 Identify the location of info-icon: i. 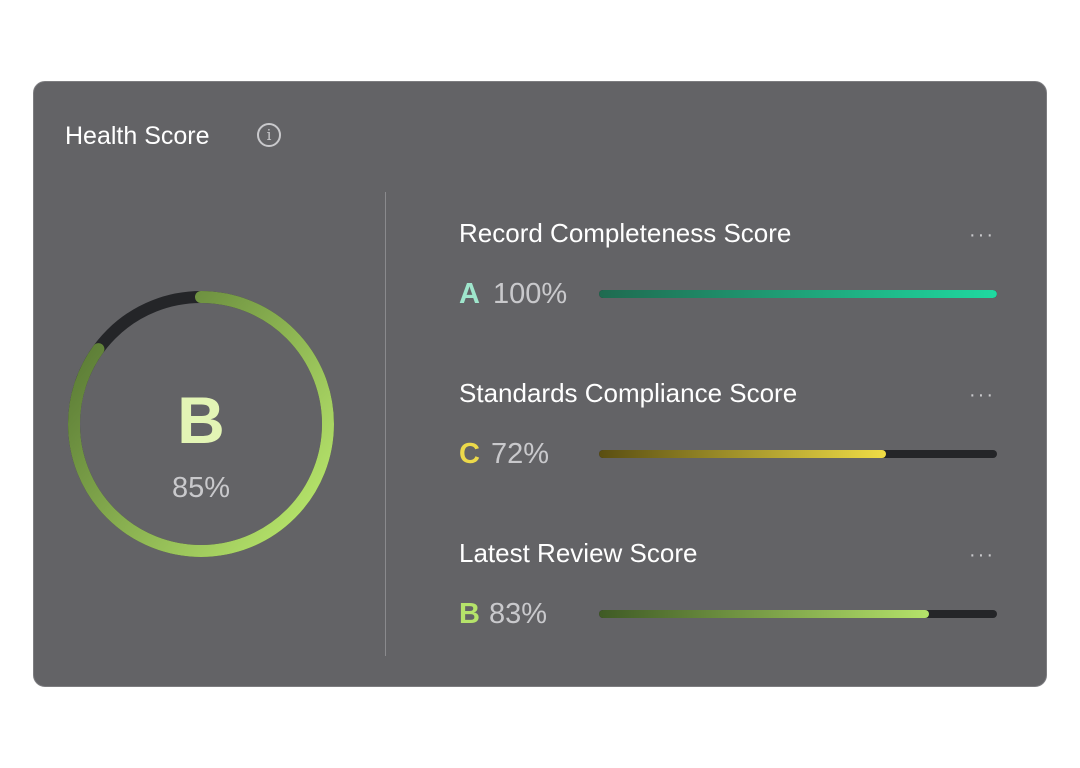
(269, 135).